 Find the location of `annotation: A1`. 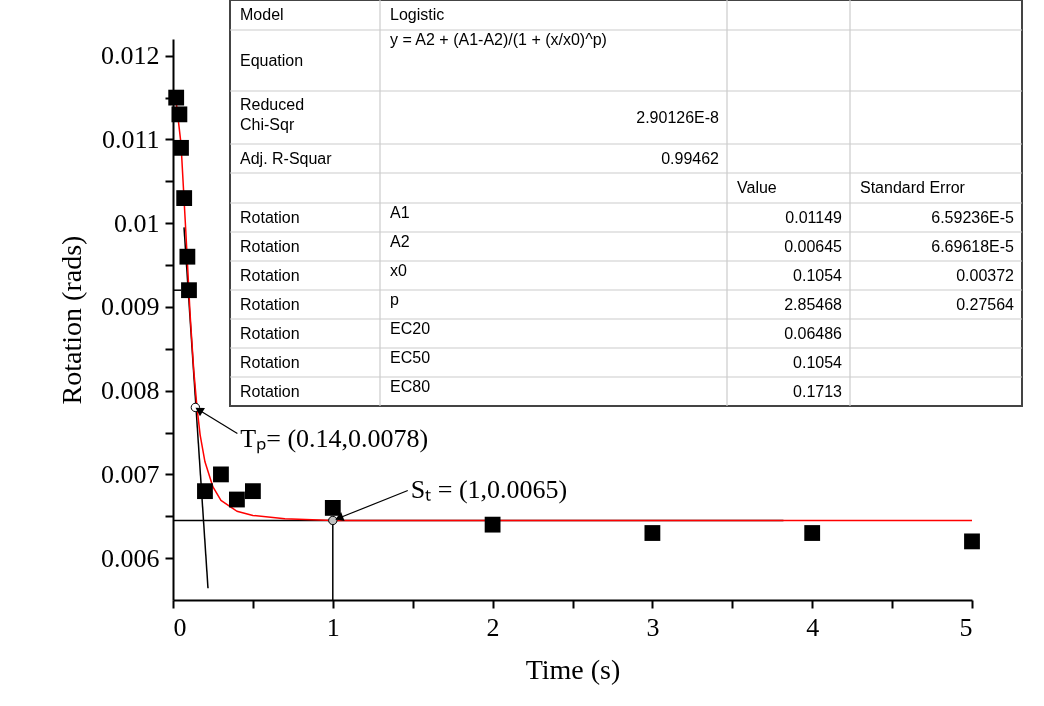

annotation: A1 is located at coordinates (400, 212).